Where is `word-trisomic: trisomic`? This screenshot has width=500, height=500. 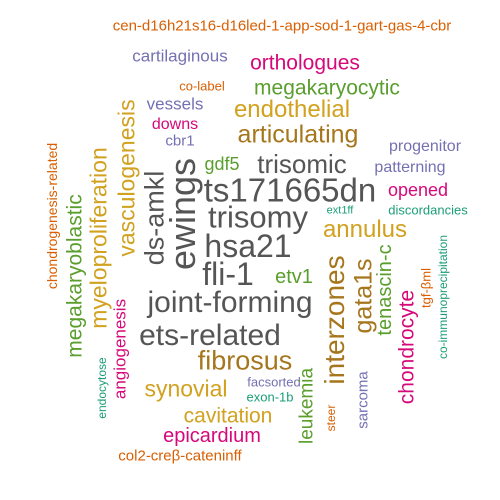
word-trisomic: trisomic is located at coordinates (302, 164).